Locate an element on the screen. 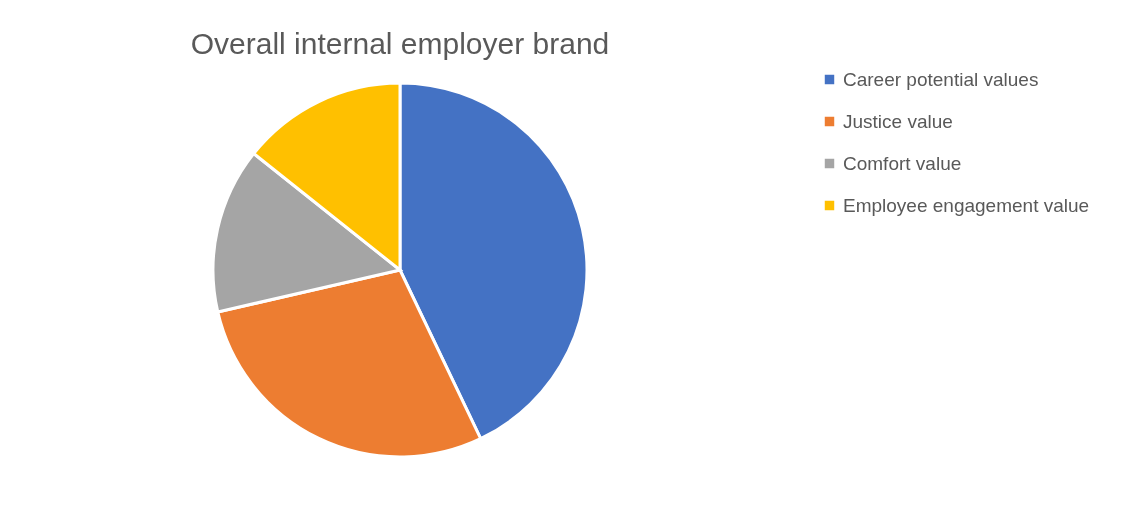  legend-label: Career potential values is located at coordinates (941, 79).